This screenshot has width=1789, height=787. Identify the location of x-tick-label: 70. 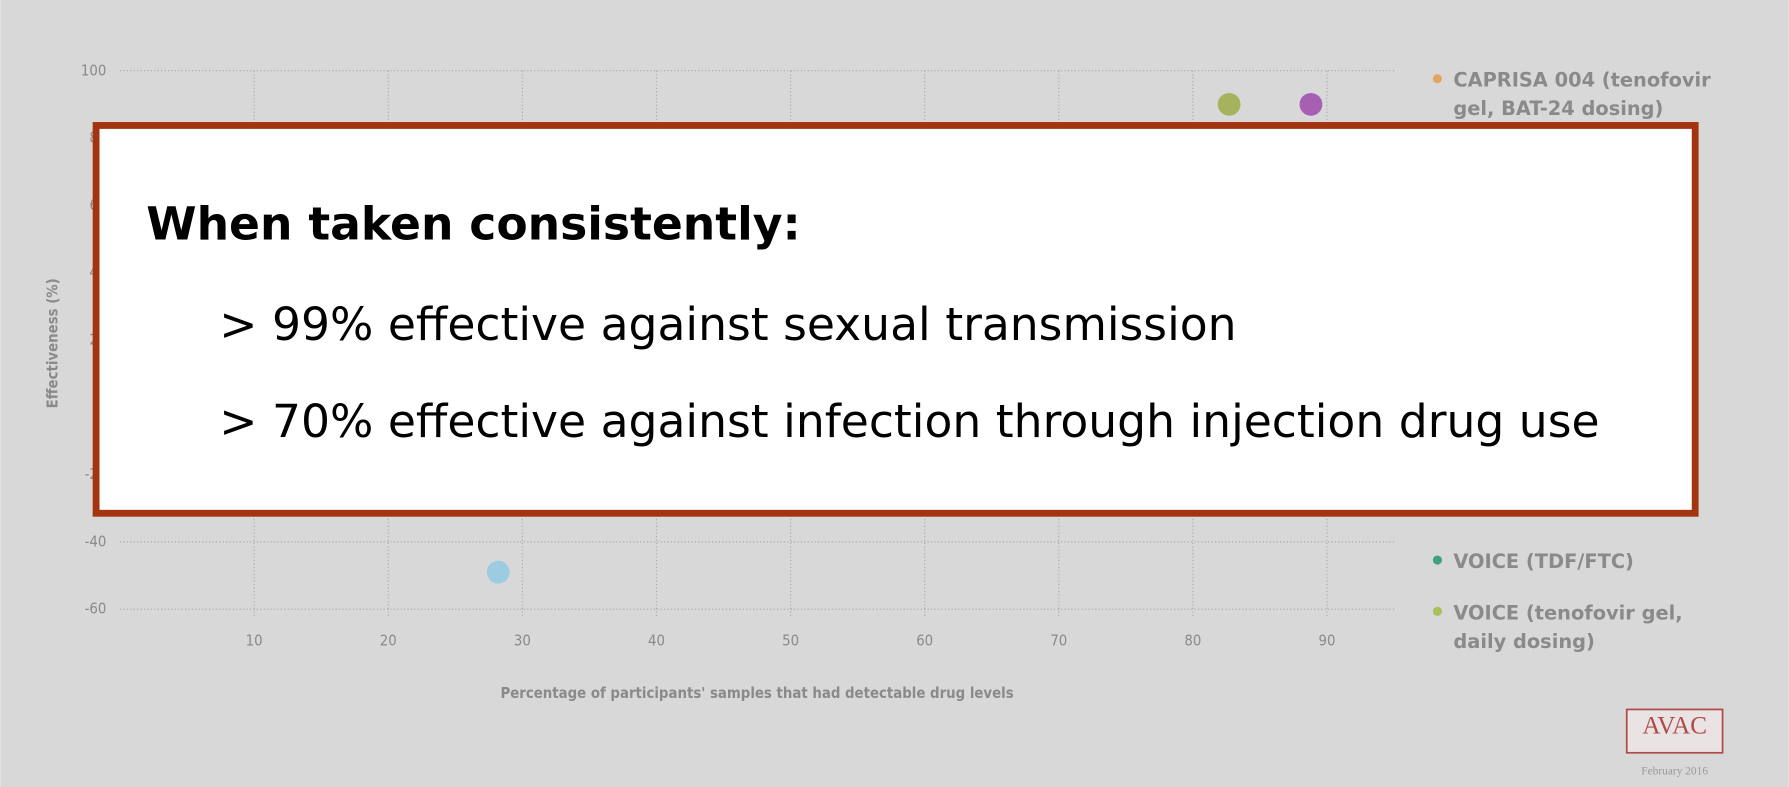
(1058, 641).